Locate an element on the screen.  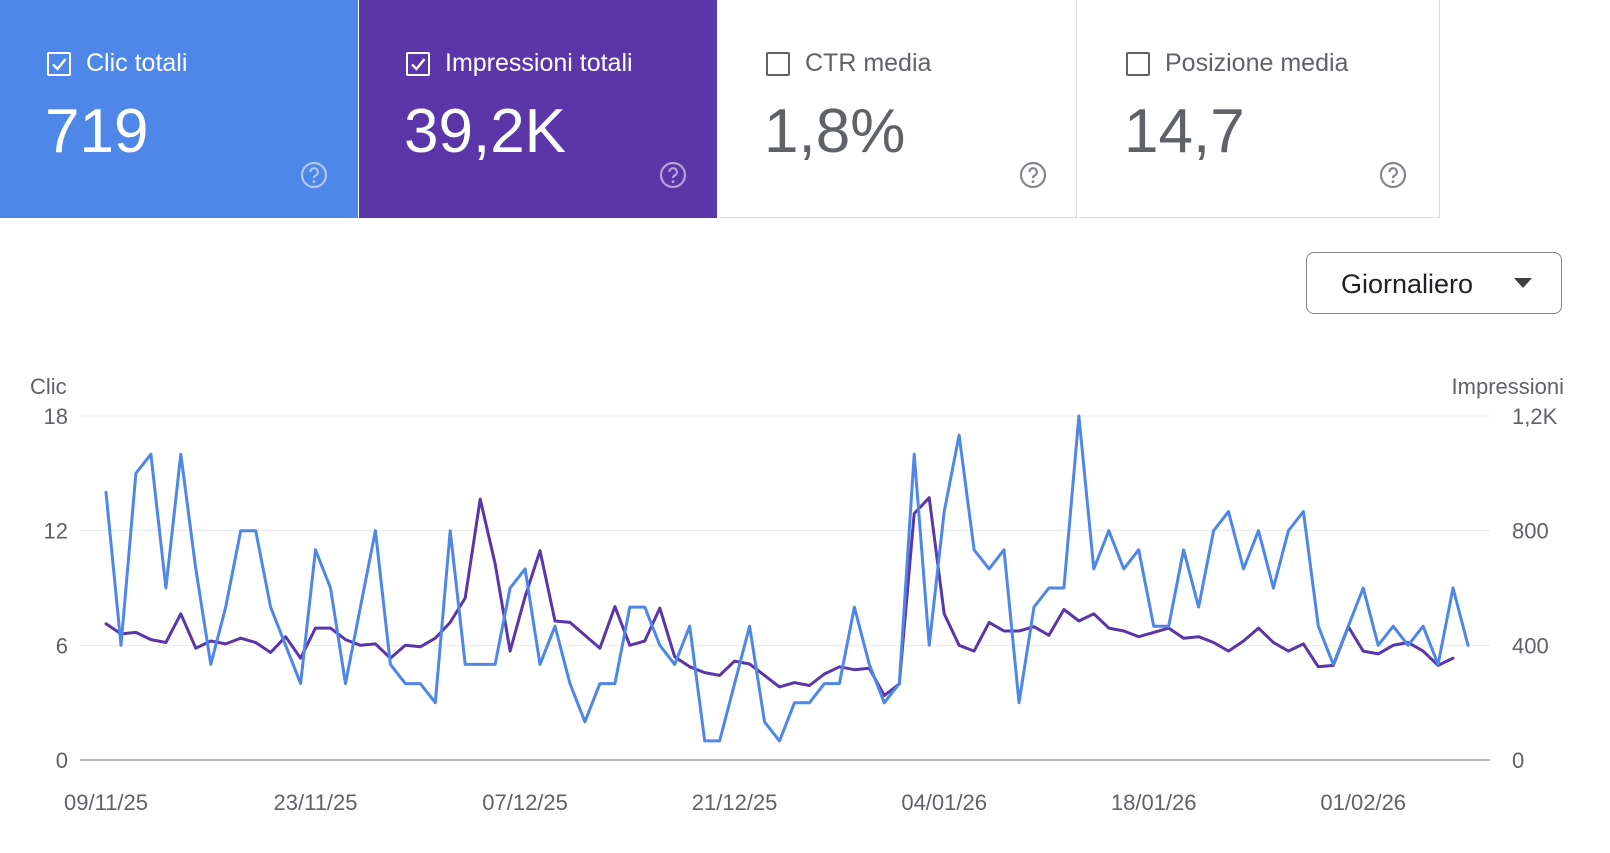
x-axis-tick-label: 04/01/26 is located at coordinates (944, 802).